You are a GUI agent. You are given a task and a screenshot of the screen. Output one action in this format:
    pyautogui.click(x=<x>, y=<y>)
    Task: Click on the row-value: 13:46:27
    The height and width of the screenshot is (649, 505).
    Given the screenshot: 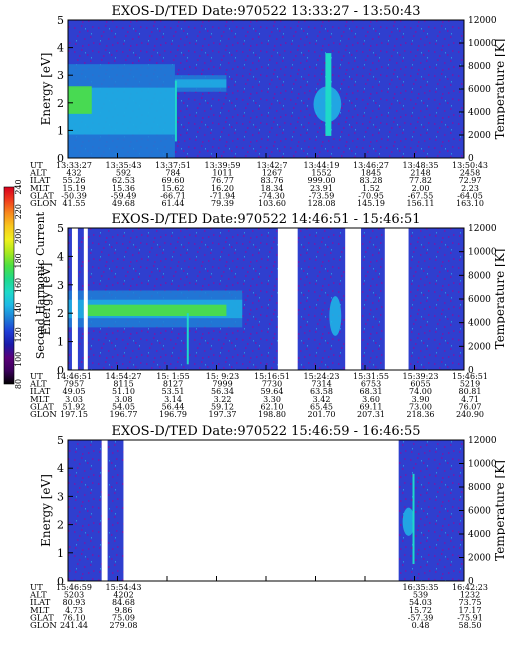 What is the action you would take?
    pyautogui.click(x=371, y=165)
    